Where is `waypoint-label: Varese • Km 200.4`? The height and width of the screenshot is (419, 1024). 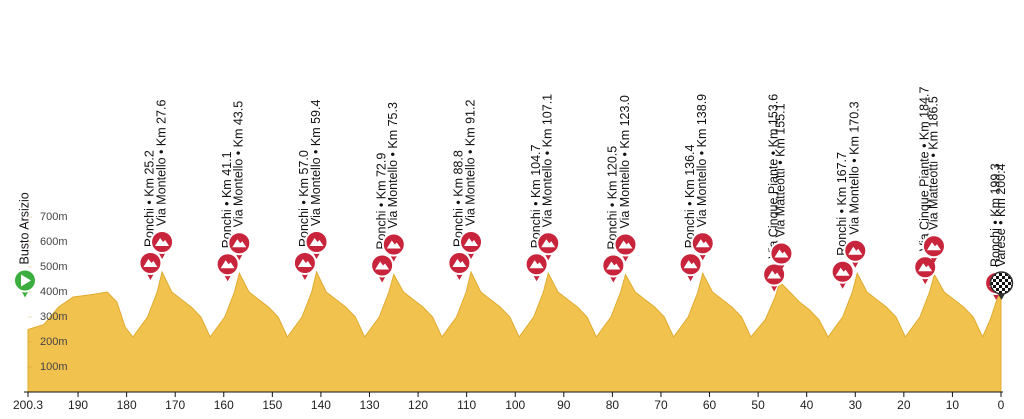
waypoint-label: Varese • Km 200.4 is located at coordinates (1001, 215).